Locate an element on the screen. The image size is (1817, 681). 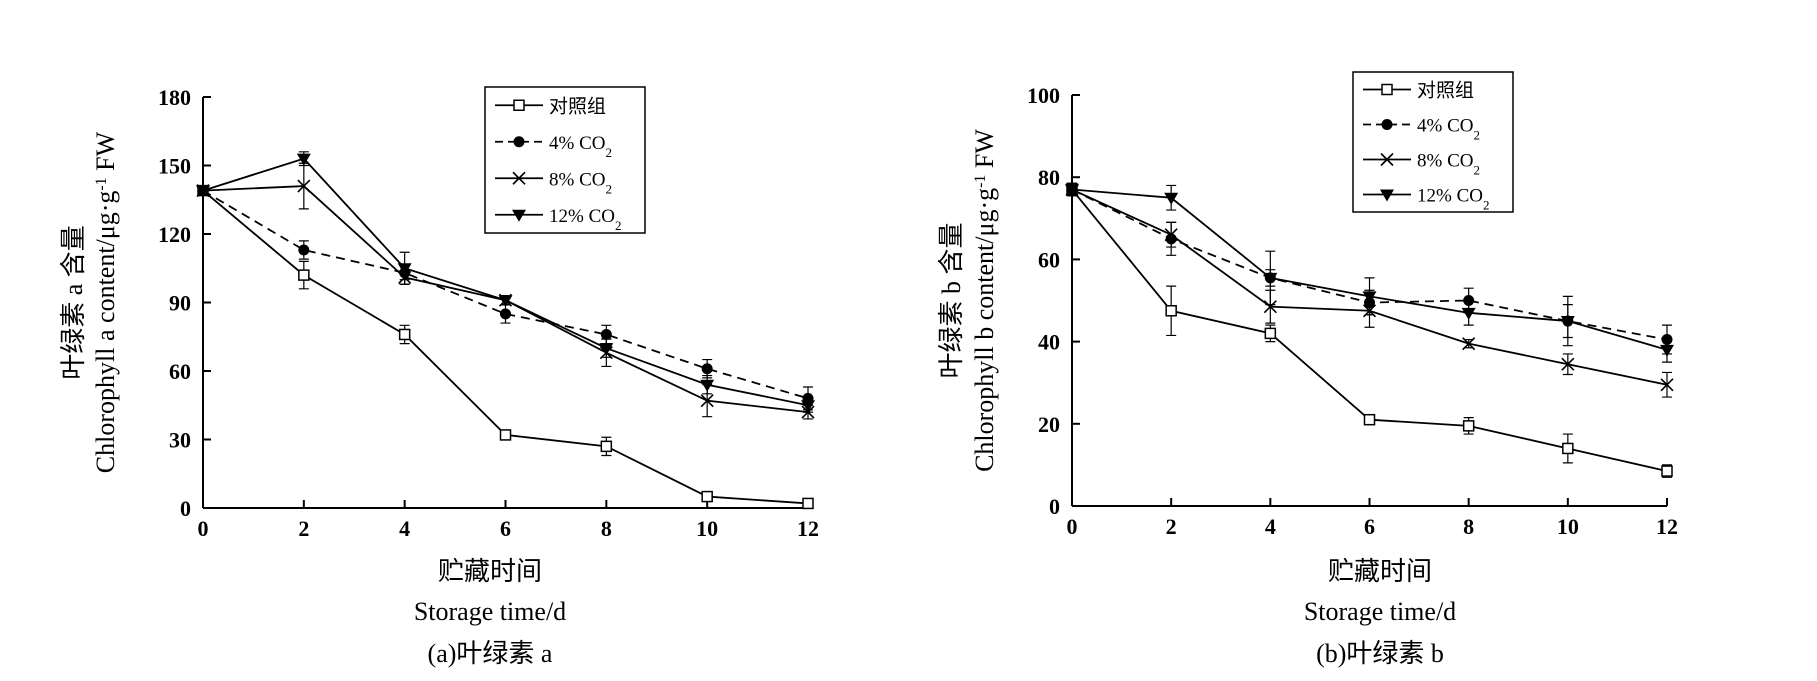
panel-caption: (a)叶绿素 a is located at coordinates (490, 653).